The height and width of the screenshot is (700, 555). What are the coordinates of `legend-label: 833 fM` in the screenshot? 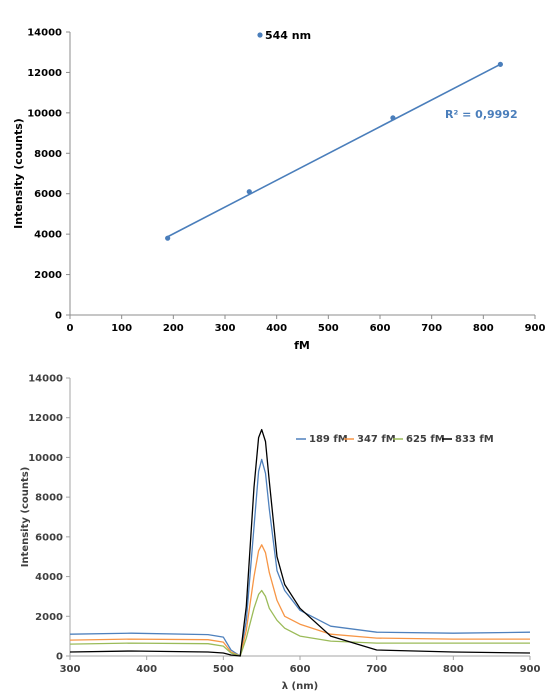 It's located at (474, 439).